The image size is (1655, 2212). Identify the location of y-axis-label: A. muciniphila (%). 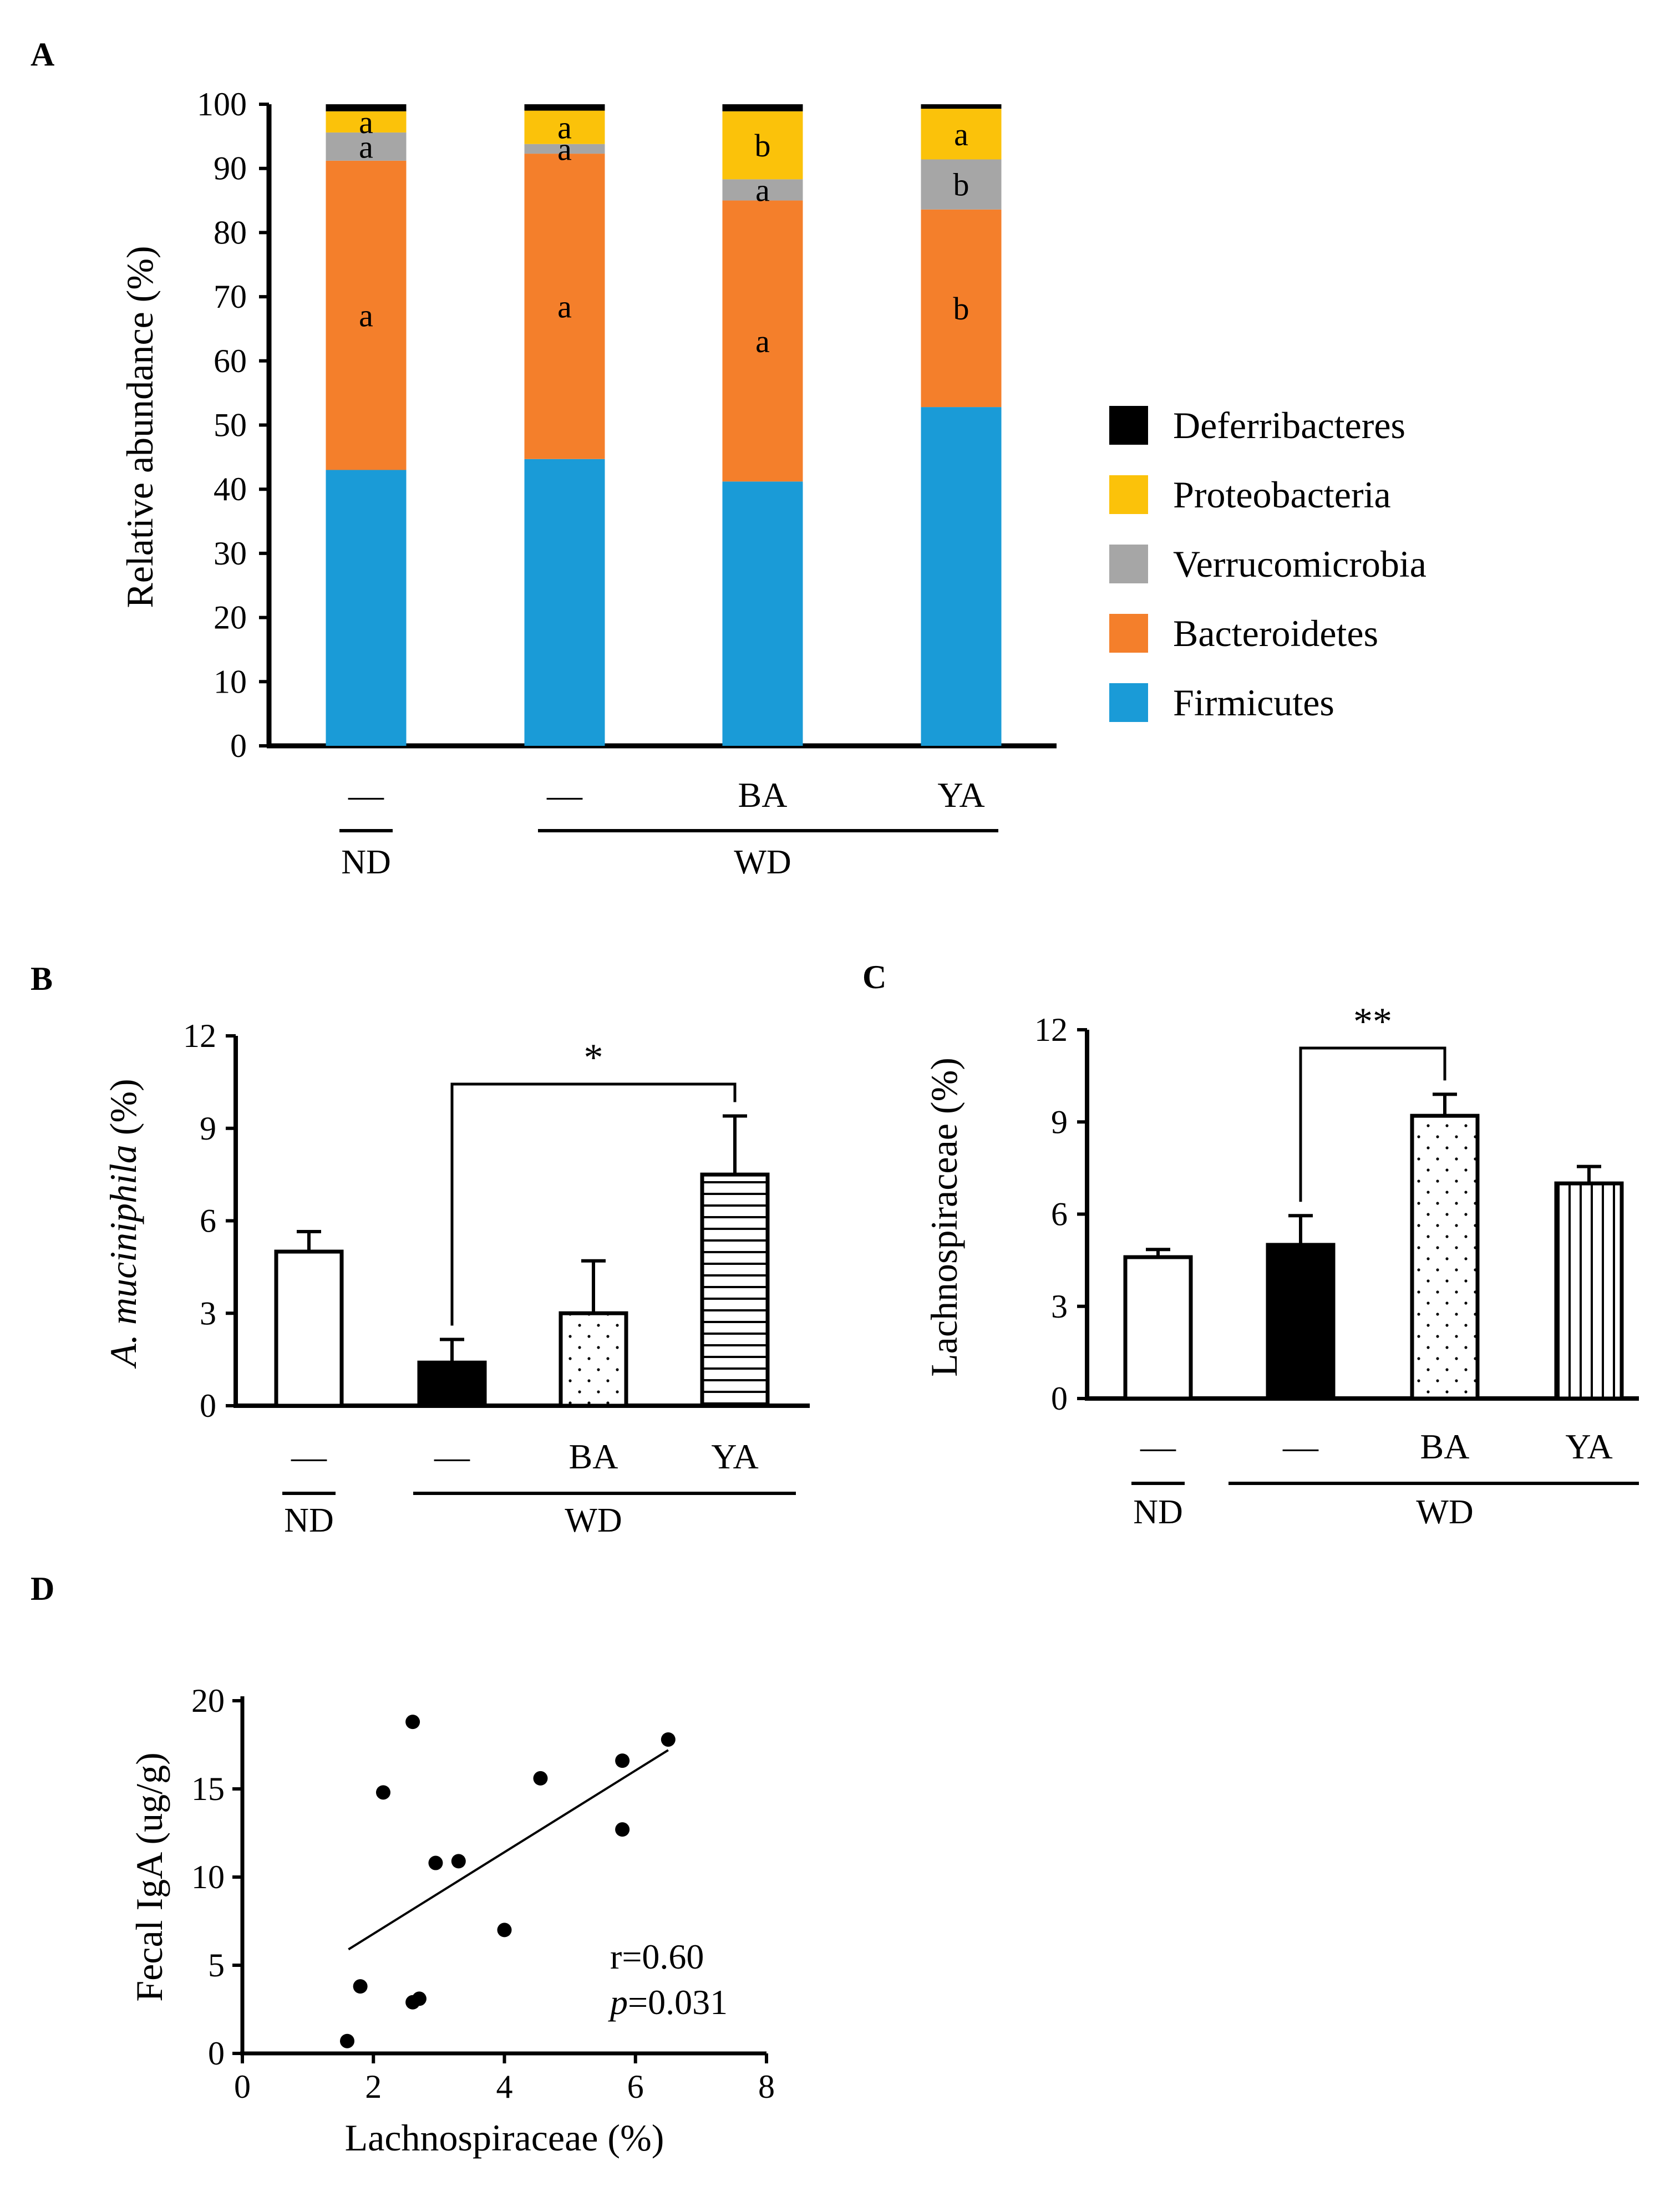
(123, 1224).